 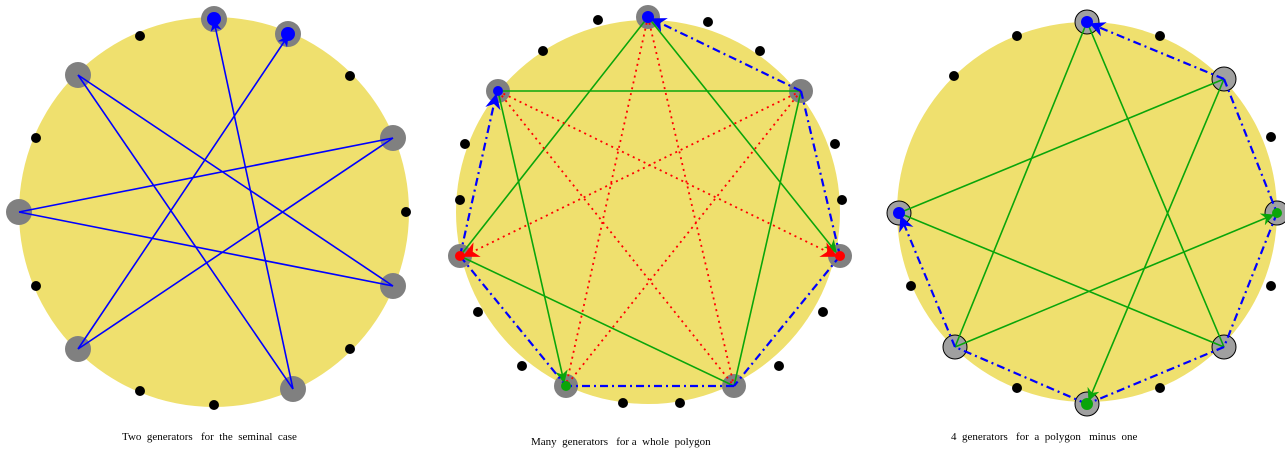 I want to click on caption-whole-polygon: Many generators for a whole polygon, so click(x=621, y=442).